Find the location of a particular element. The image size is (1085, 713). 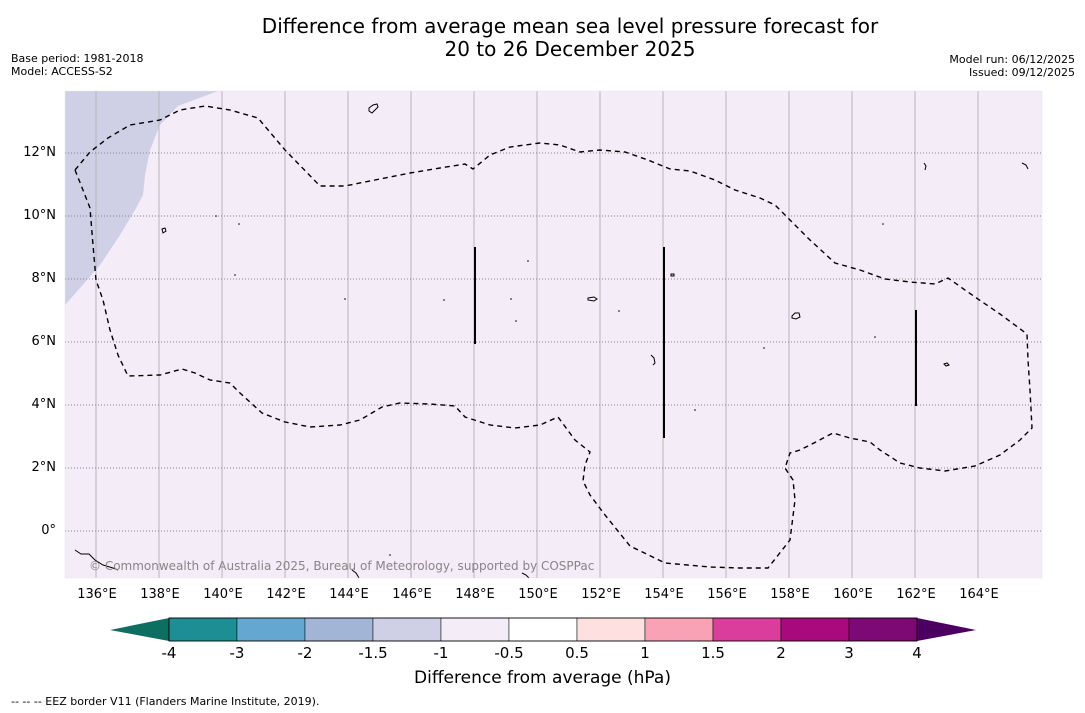

cb-label-neg1-5: -1.5 is located at coordinates (373, 653).